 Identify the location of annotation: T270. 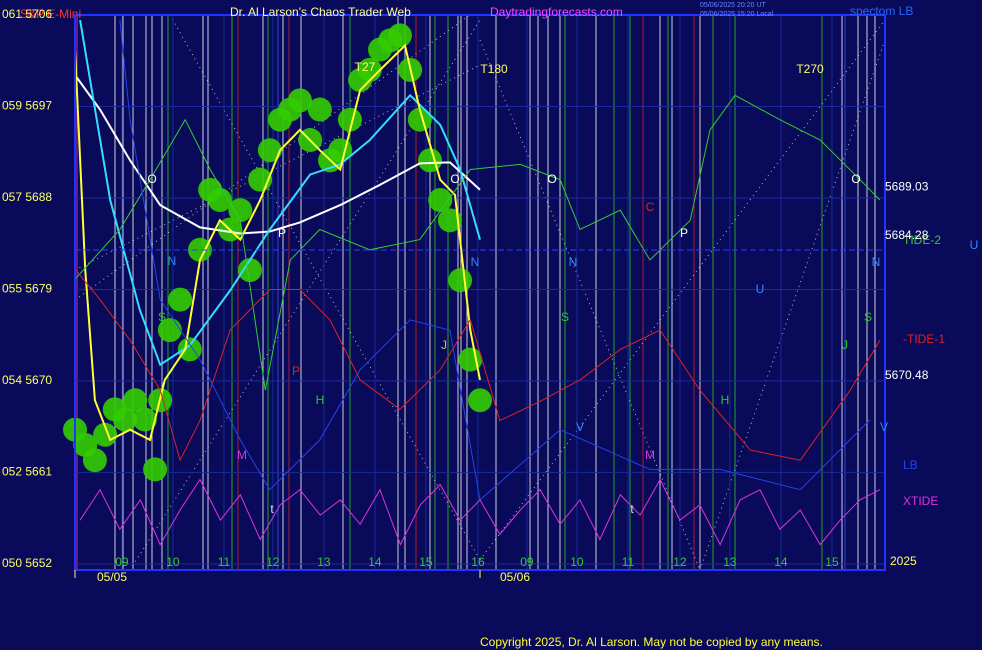
(810, 69).